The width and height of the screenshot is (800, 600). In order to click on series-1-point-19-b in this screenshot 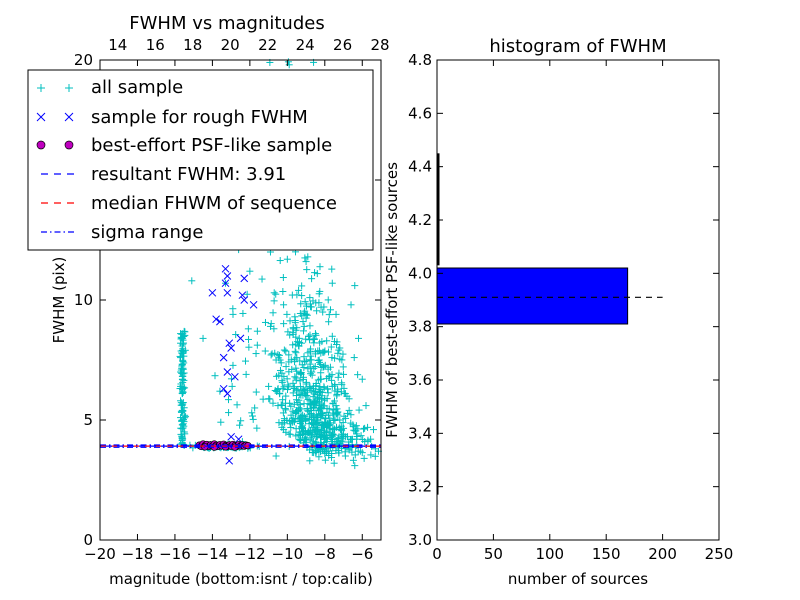, I will do `click(229, 460)`.